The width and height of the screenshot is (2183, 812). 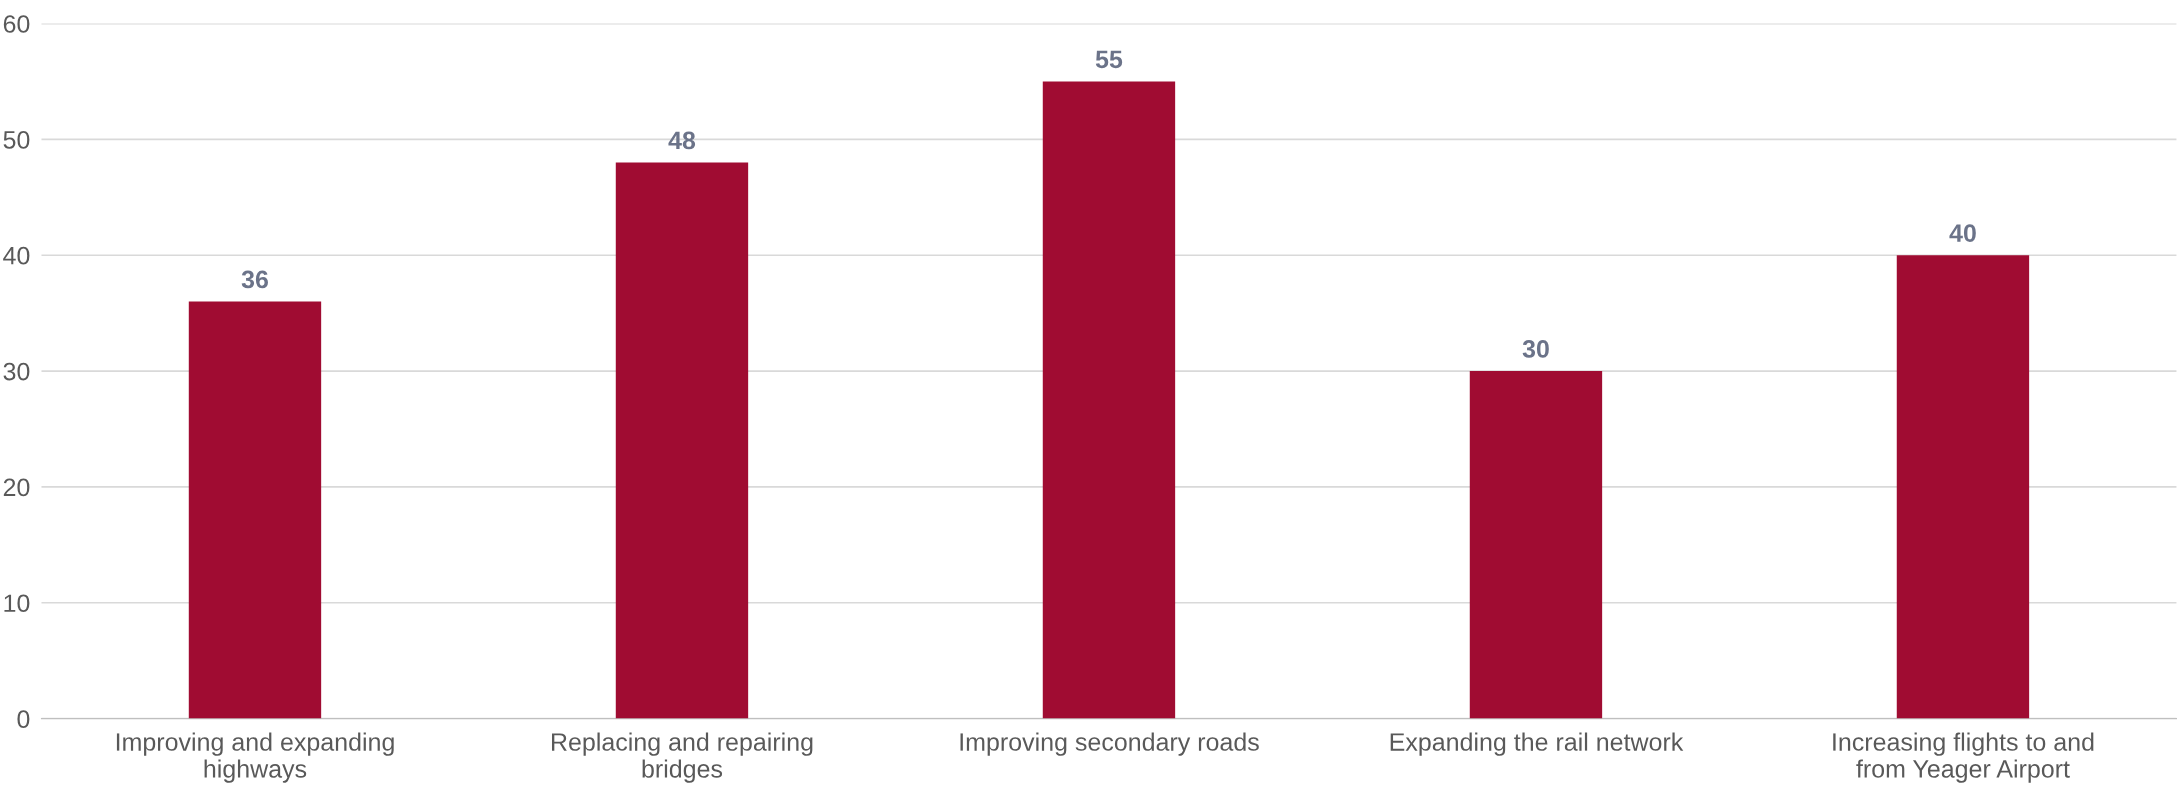 What do you see at coordinates (16, 487) in the screenshot?
I see `y-tick-label: 20` at bounding box center [16, 487].